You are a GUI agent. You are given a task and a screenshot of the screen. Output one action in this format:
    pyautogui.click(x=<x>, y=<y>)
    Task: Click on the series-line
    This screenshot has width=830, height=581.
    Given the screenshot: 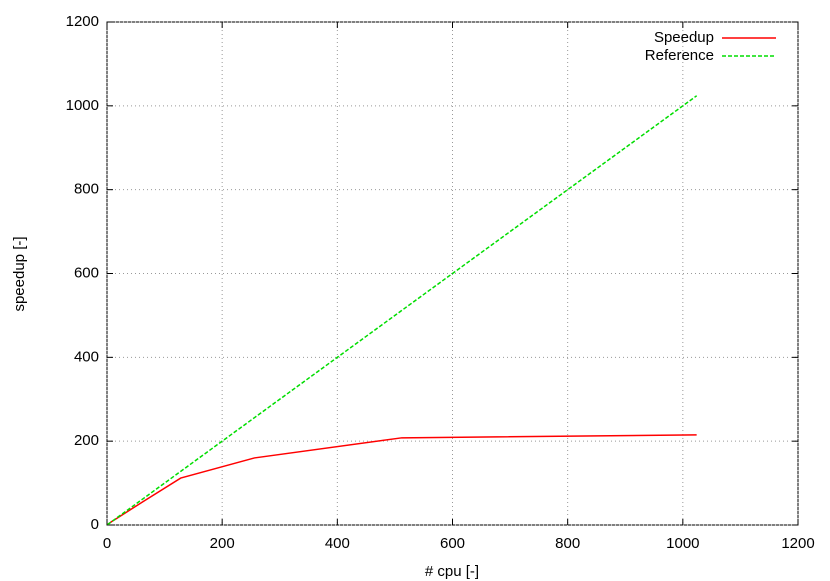 What is the action you would take?
    pyautogui.click(x=402, y=480)
    